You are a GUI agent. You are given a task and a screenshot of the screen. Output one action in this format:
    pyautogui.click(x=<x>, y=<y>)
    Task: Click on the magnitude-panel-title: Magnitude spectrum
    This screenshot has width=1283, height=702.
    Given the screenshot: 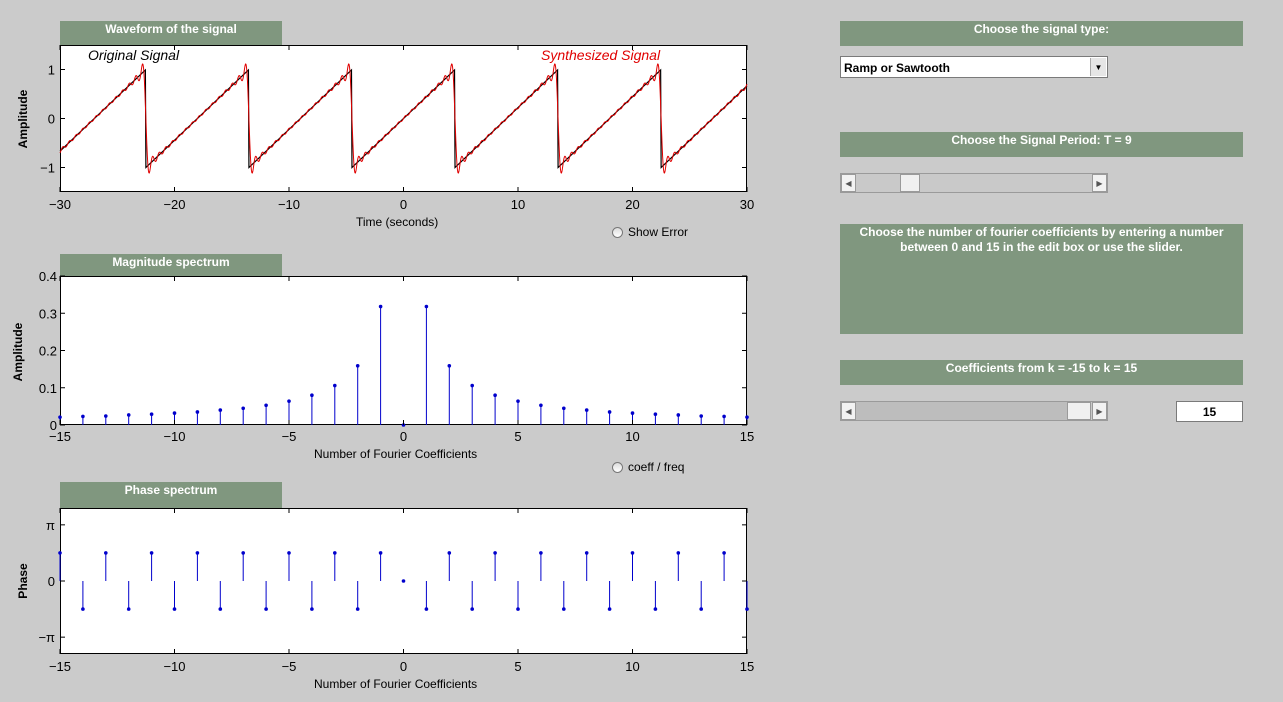 What is the action you would take?
    pyautogui.click(x=171, y=265)
    